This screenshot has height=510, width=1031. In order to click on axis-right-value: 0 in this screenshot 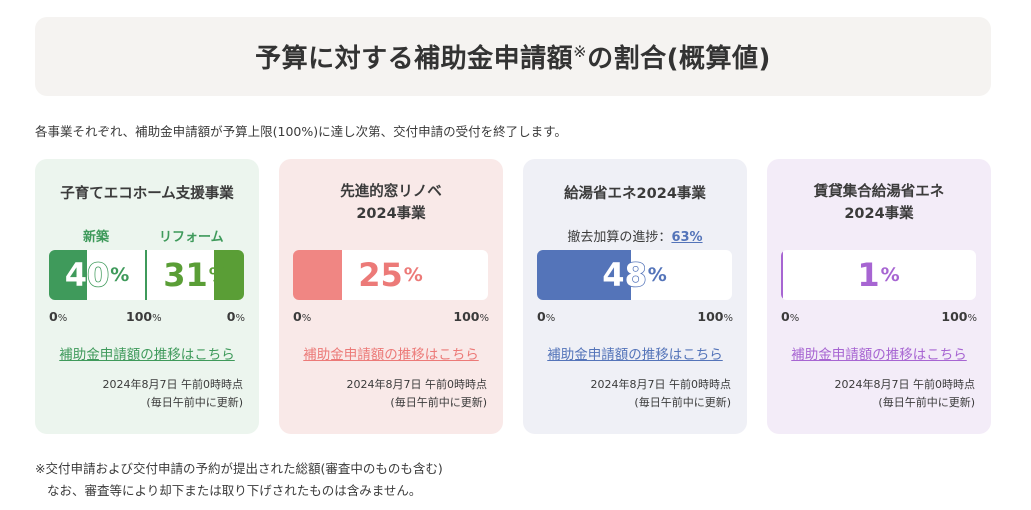, I will do `click(231, 316)`.